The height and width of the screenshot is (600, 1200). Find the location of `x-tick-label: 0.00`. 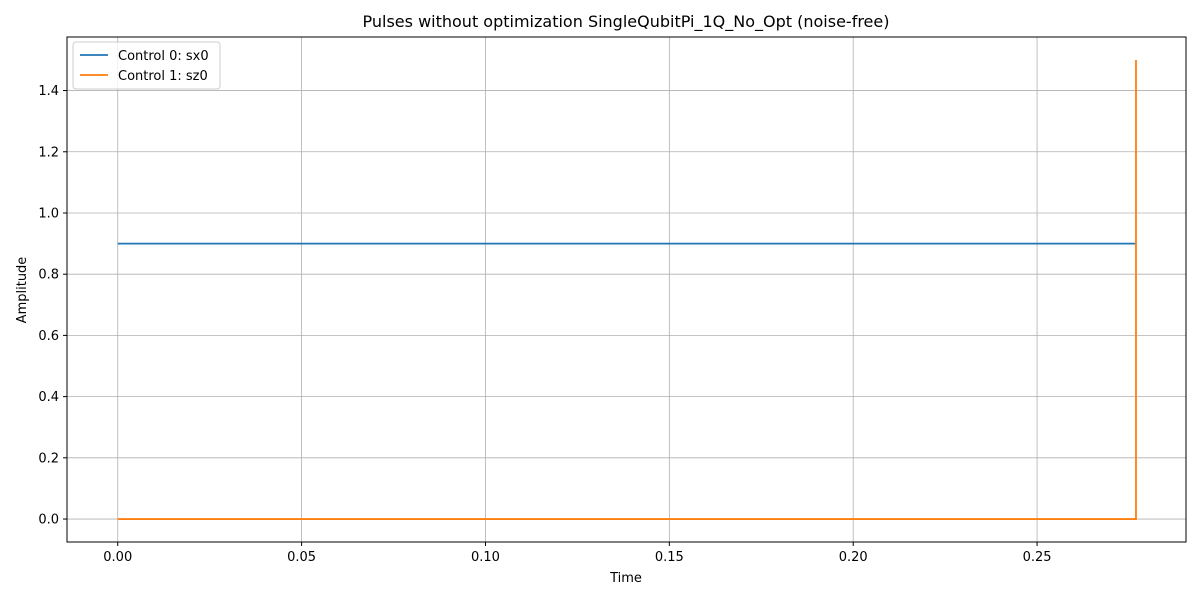

x-tick-label: 0.00 is located at coordinates (117, 557).